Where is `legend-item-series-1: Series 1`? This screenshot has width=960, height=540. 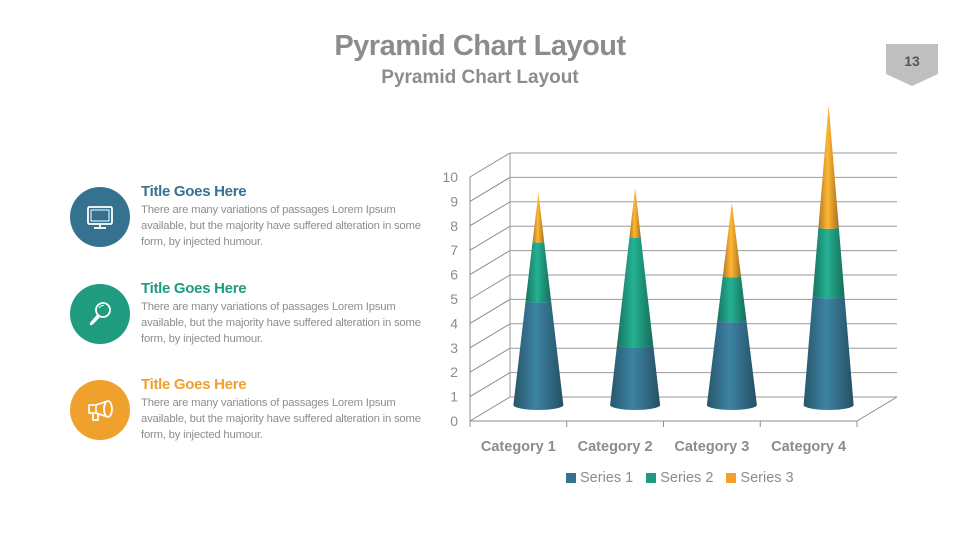
legend-item-series-1: Series 1 is located at coordinates (599, 478).